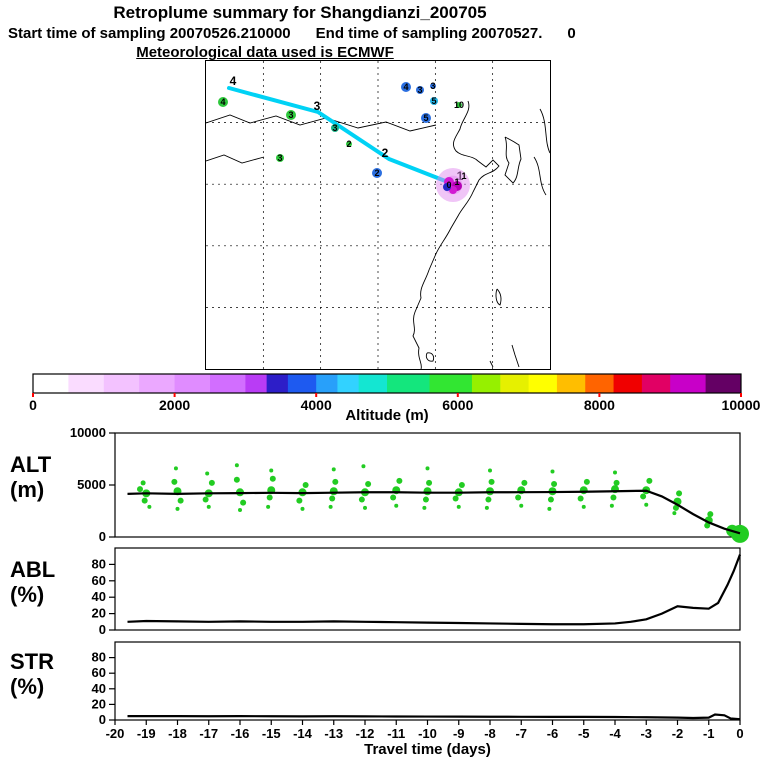  I want to click on fraction-in-stratosphere-line, so click(434, 717).